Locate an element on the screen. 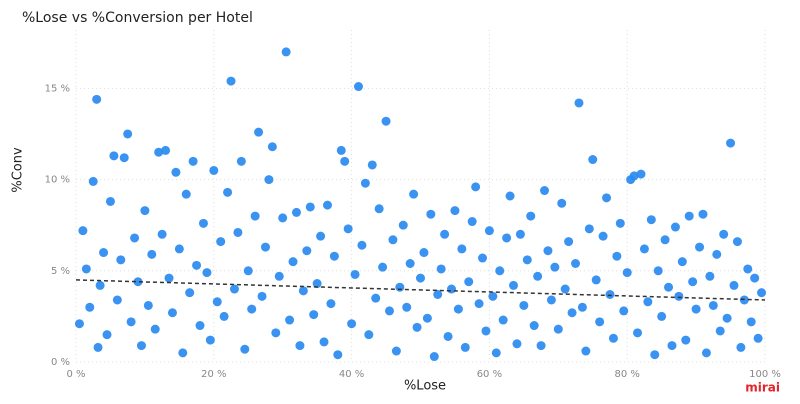 The image size is (800, 404). x-tick-label: 80 % is located at coordinates (626, 374).